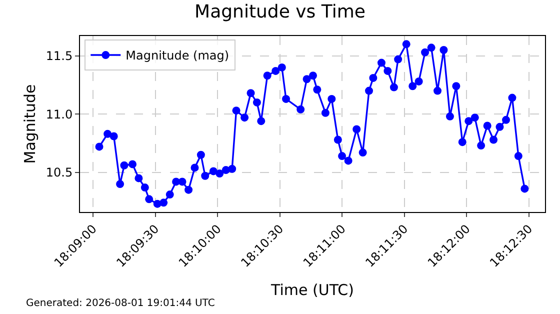  What do you see at coordinates (59, 114) in the screenshot?
I see `y-tick-label: 11.0` at bounding box center [59, 114].